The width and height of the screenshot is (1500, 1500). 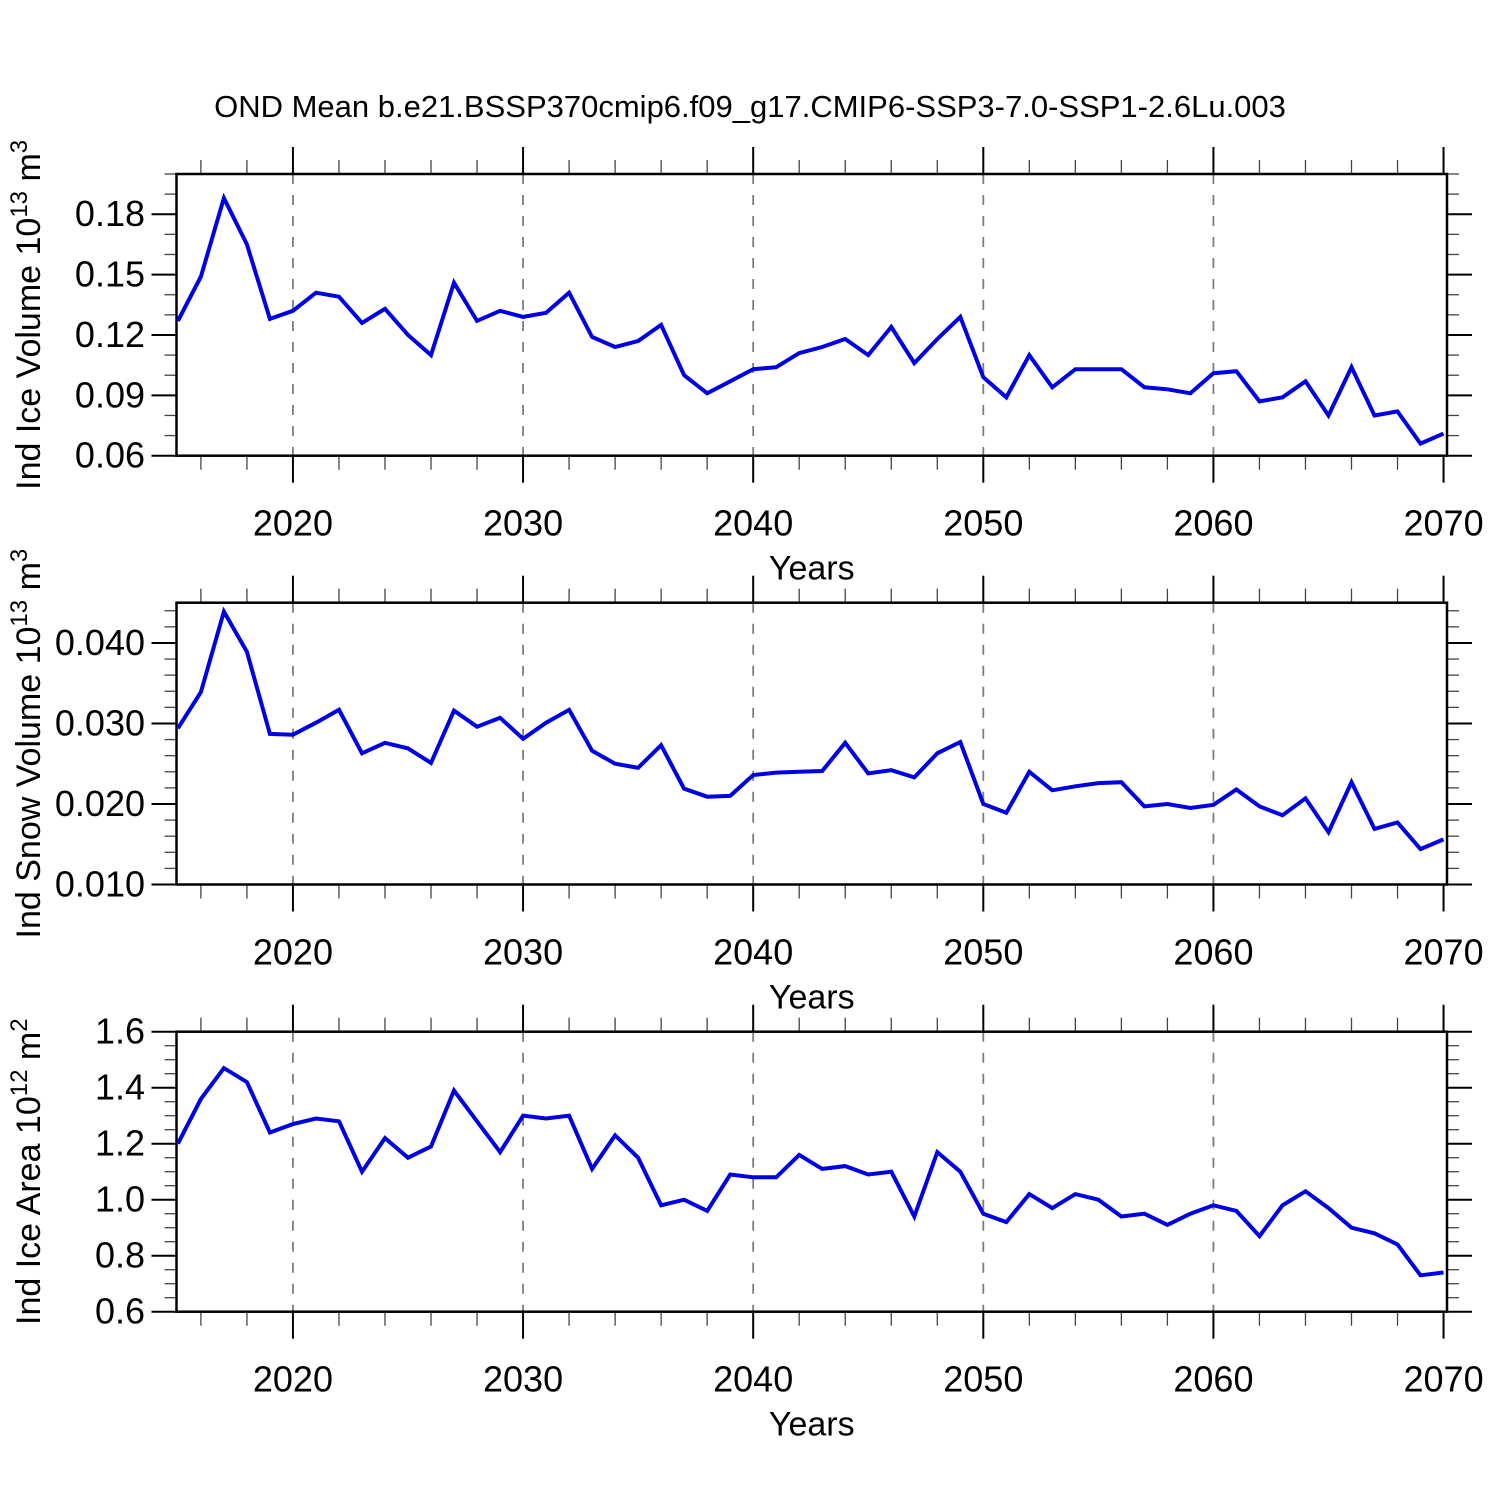 What do you see at coordinates (27, 1171) in the screenshot?
I see `y-axis-title-ind-ice-area: Ind Ice Area 1012 m2` at bounding box center [27, 1171].